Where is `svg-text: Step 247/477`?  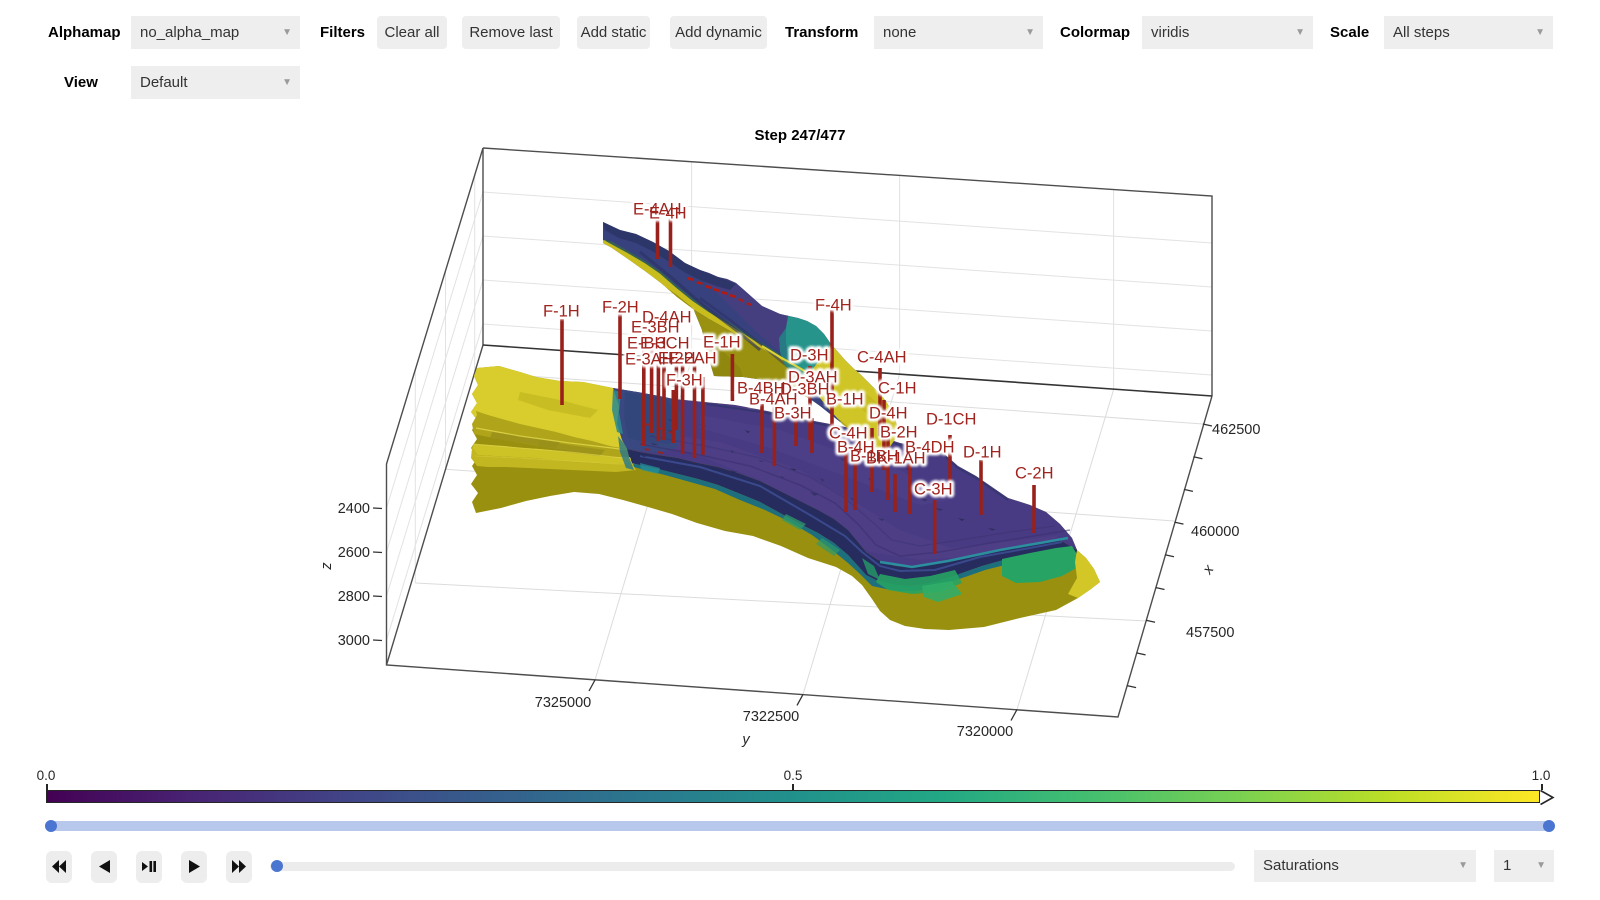 svg-text: Step 247/477 is located at coordinates (800, 135).